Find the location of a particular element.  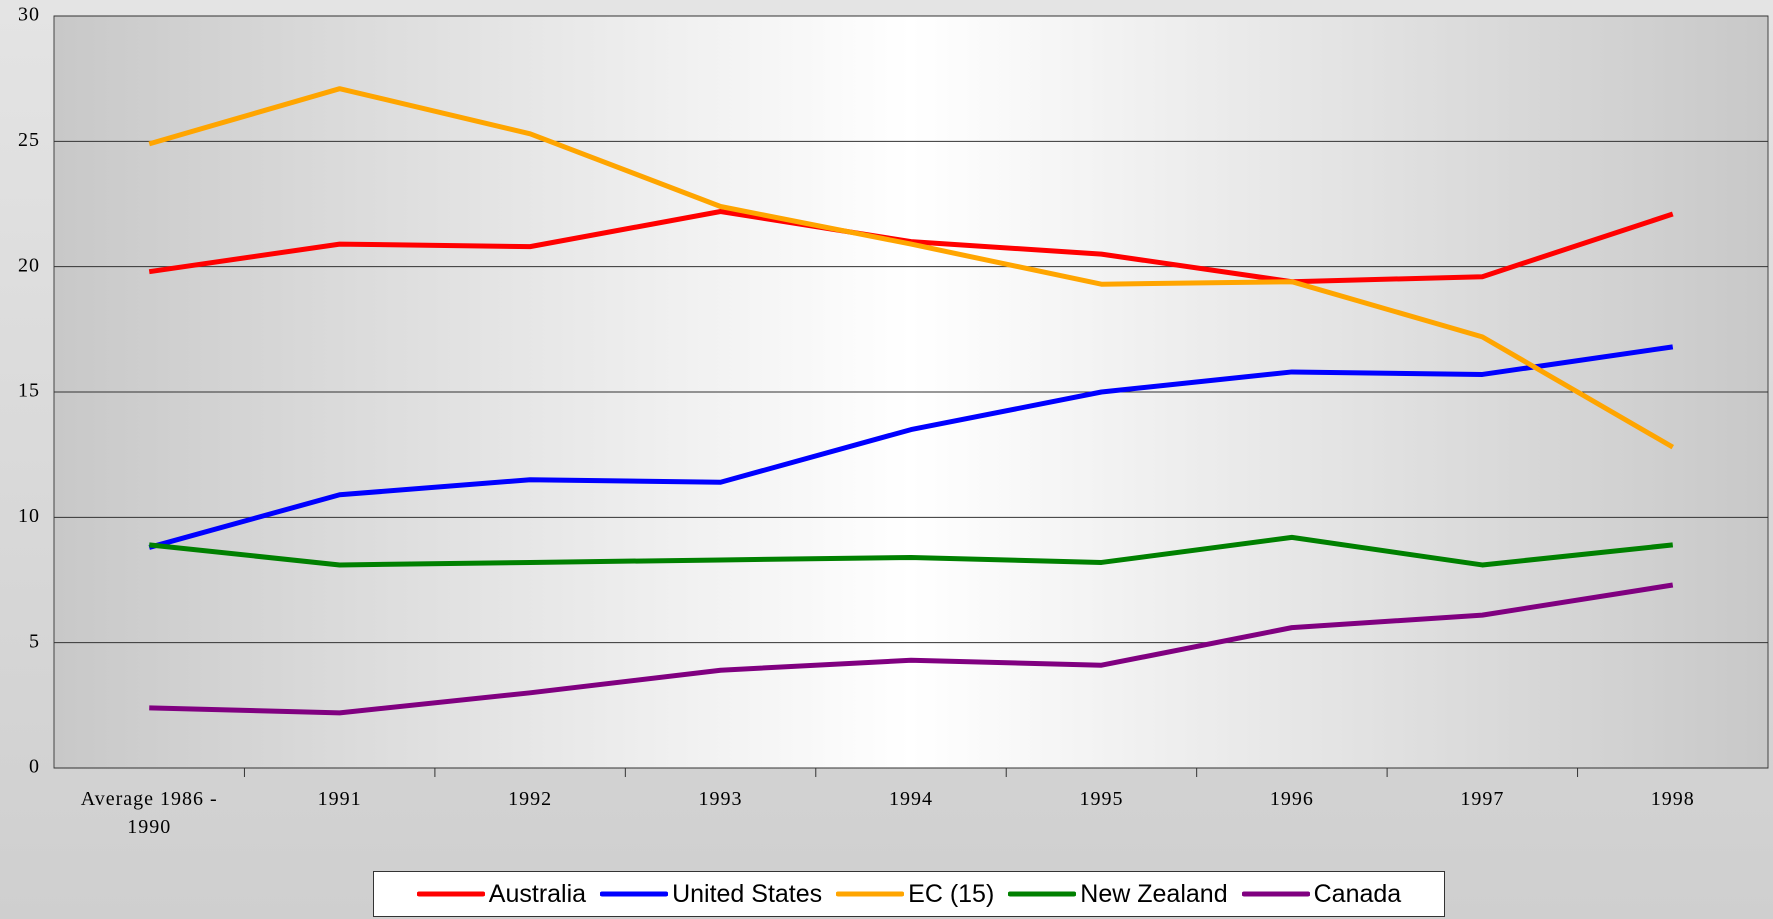

legend-item: Australia is located at coordinates (501, 894).